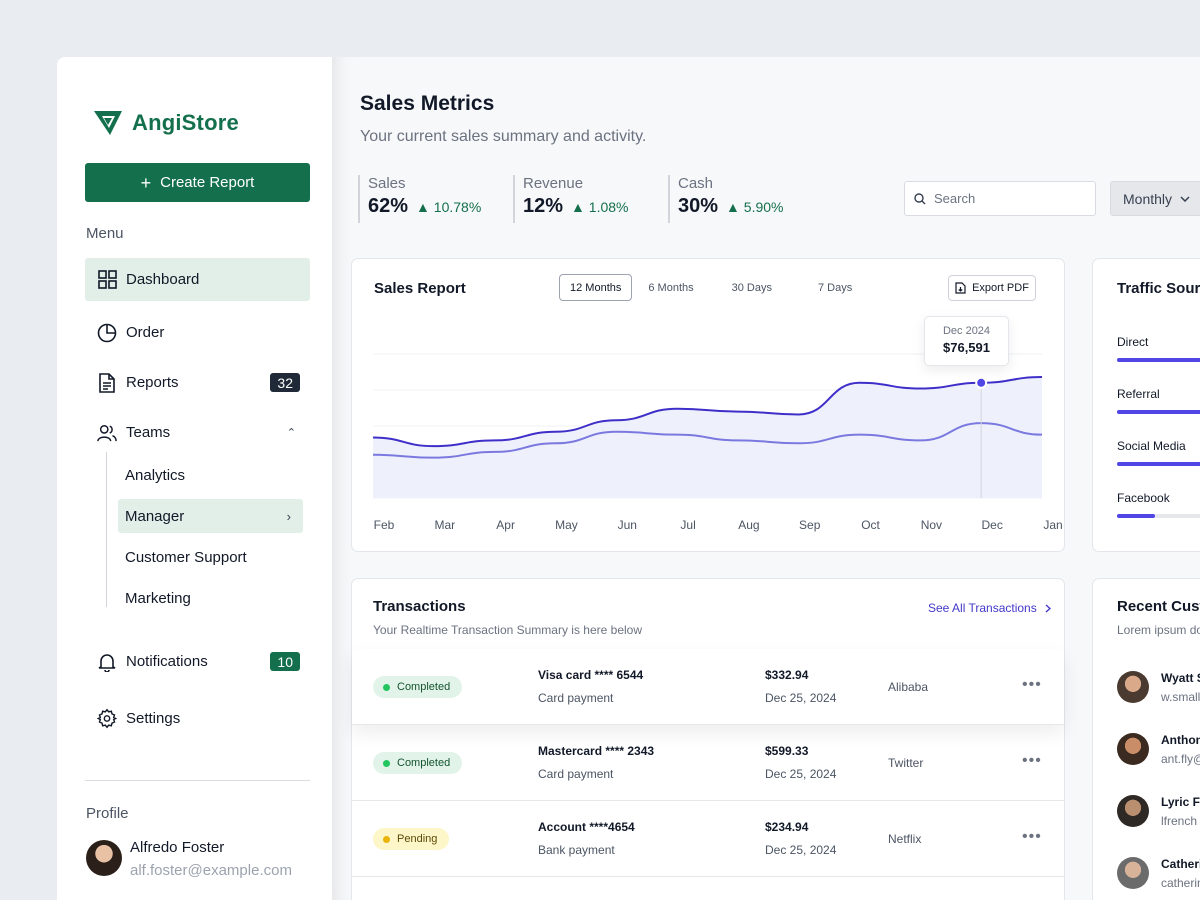 Image resolution: width=1200 pixels, height=900 pixels. I want to click on search-box, so click(1000, 198).